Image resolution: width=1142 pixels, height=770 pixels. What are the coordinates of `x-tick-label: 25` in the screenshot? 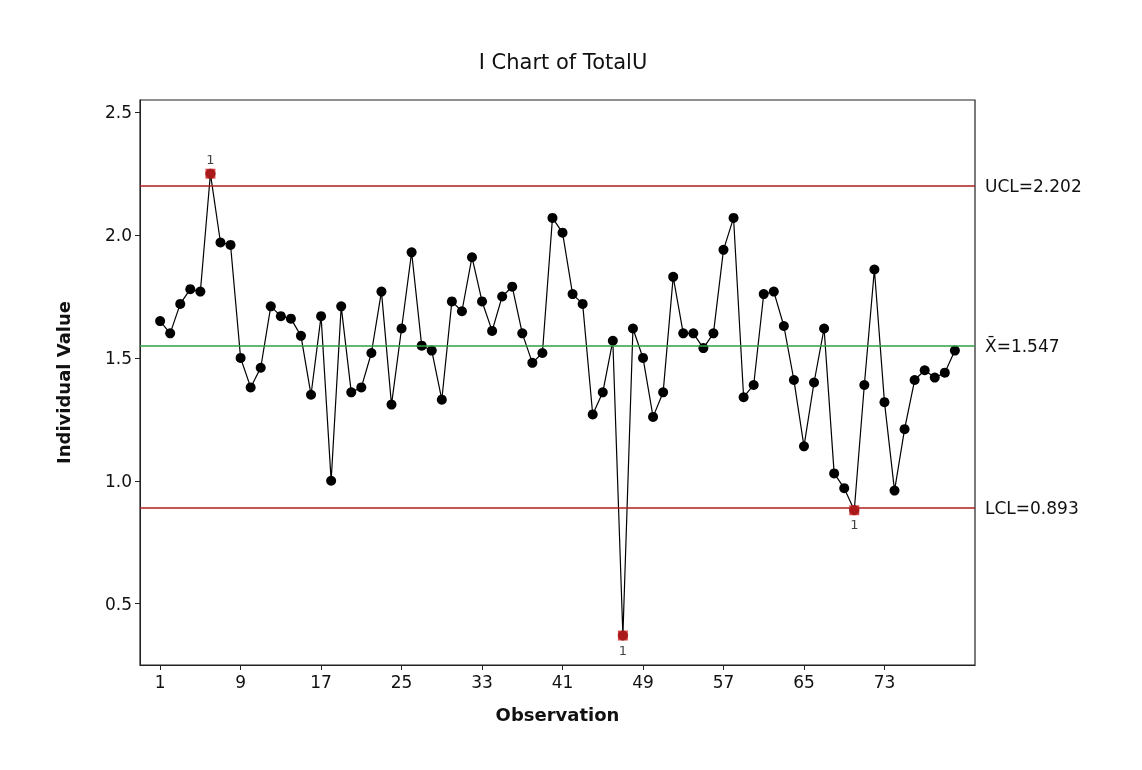 It's located at (401, 681).